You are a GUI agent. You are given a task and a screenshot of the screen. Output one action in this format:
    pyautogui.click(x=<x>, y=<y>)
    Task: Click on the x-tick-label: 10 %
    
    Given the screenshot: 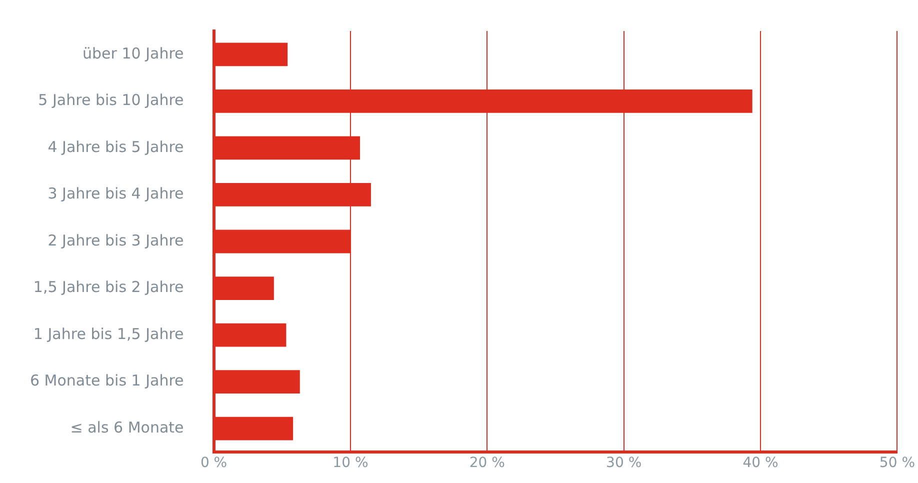 What is the action you would take?
    pyautogui.click(x=350, y=463)
    